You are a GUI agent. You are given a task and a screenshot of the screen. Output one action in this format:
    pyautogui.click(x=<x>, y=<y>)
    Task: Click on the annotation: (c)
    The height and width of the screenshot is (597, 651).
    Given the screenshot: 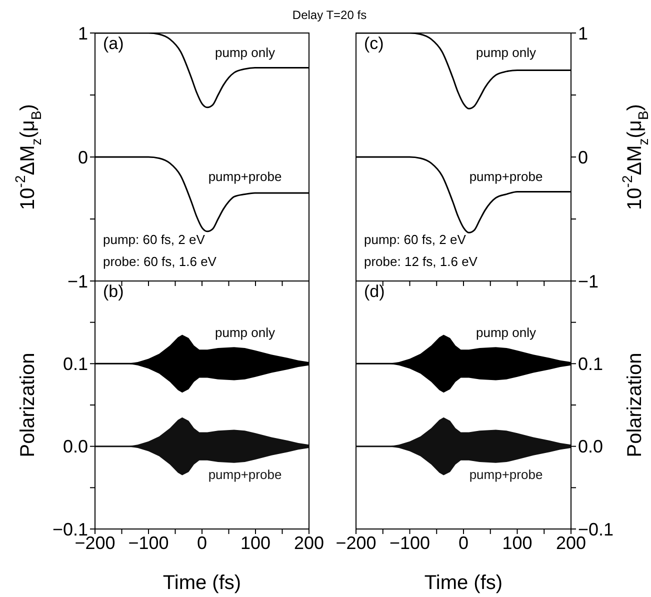 What is the action you would take?
    pyautogui.click(x=374, y=43)
    